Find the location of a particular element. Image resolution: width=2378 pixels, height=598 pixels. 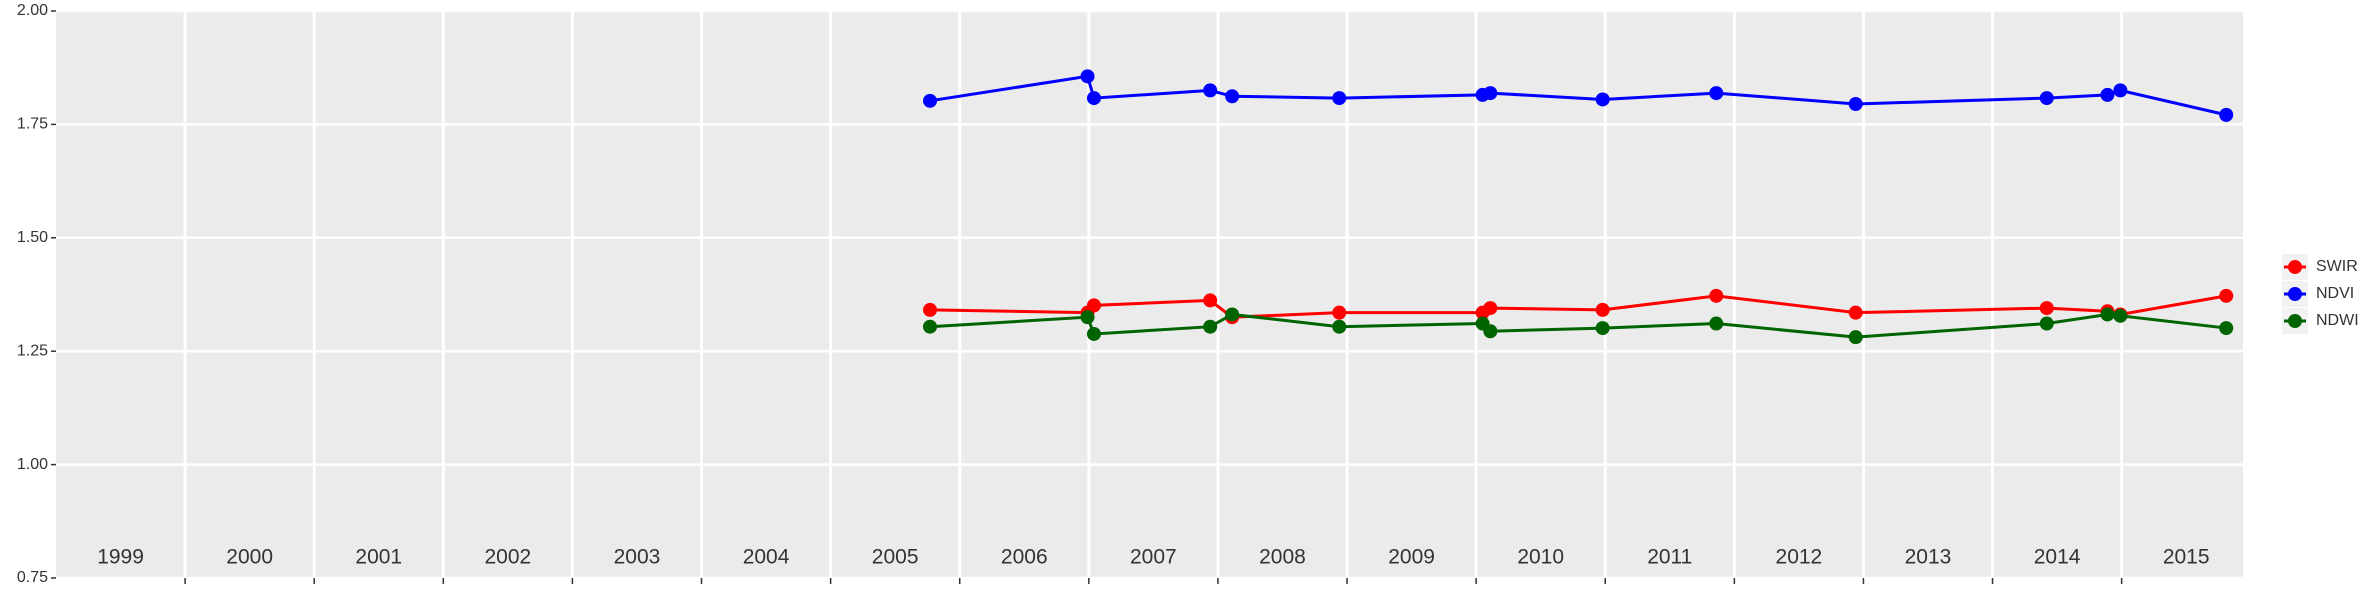

year-label: 2005 is located at coordinates (895, 557).